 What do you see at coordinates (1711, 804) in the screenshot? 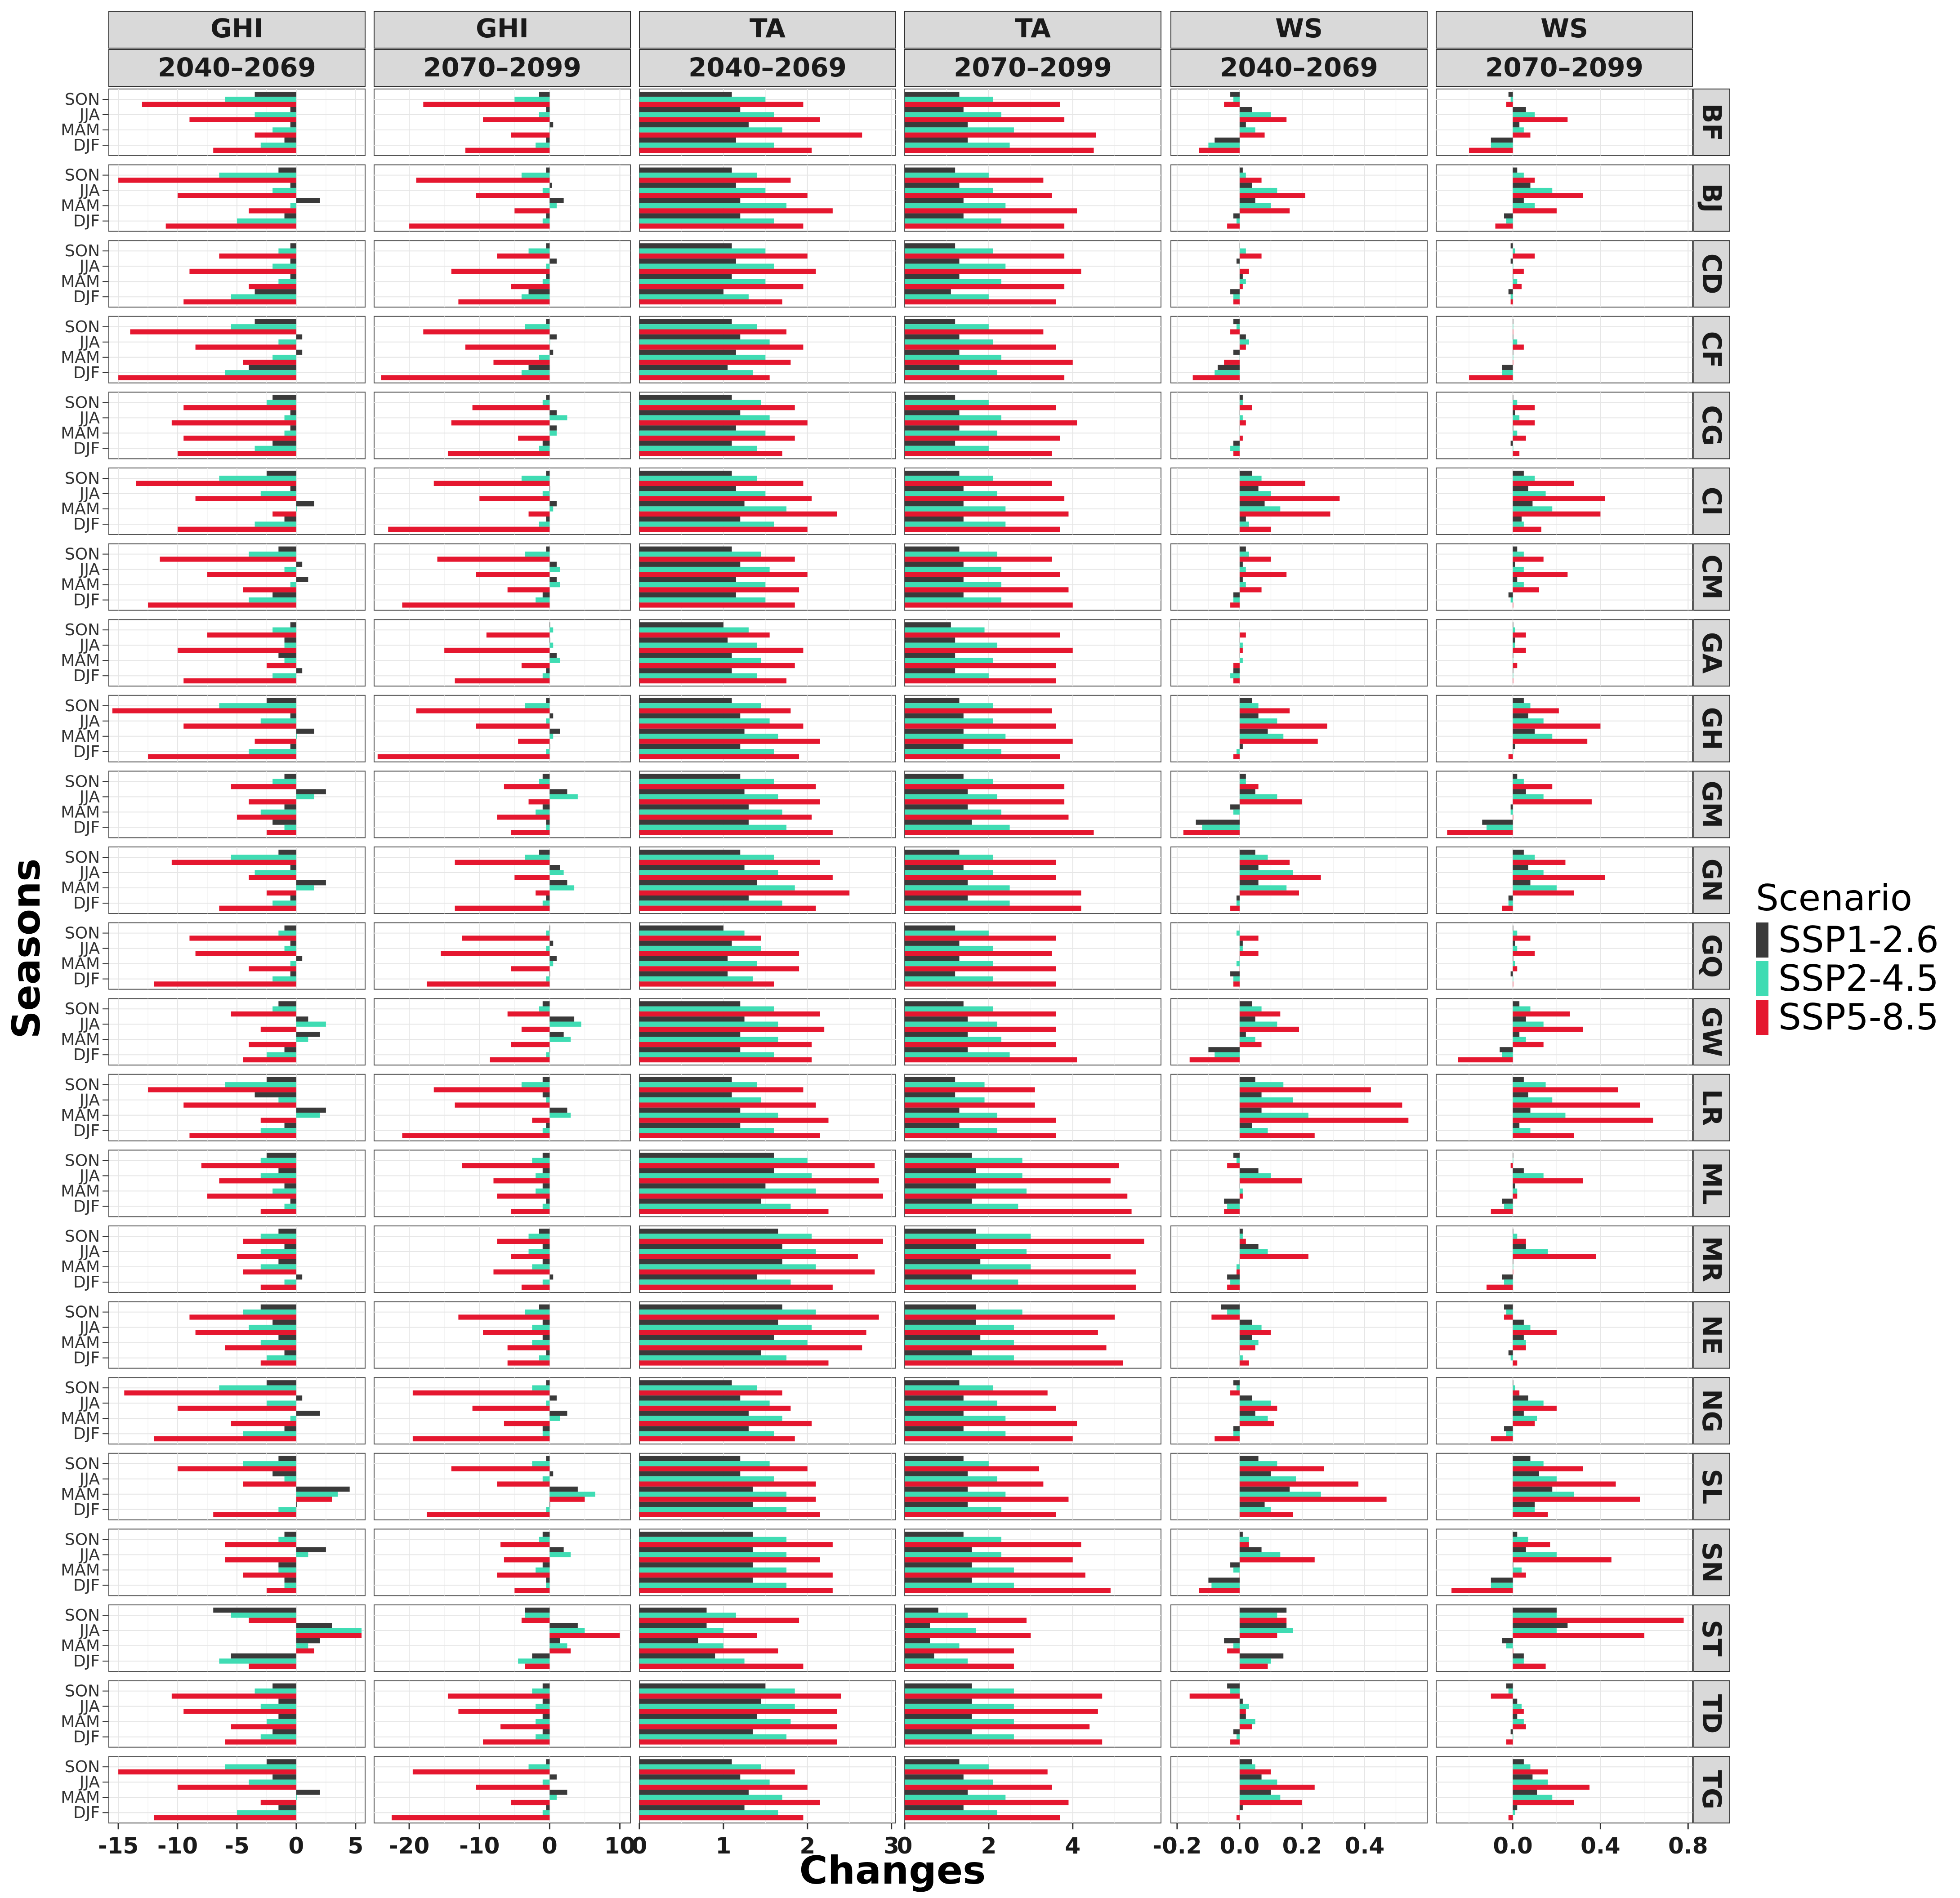
I see `row-strip-gm` at bounding box center [1711, 804].